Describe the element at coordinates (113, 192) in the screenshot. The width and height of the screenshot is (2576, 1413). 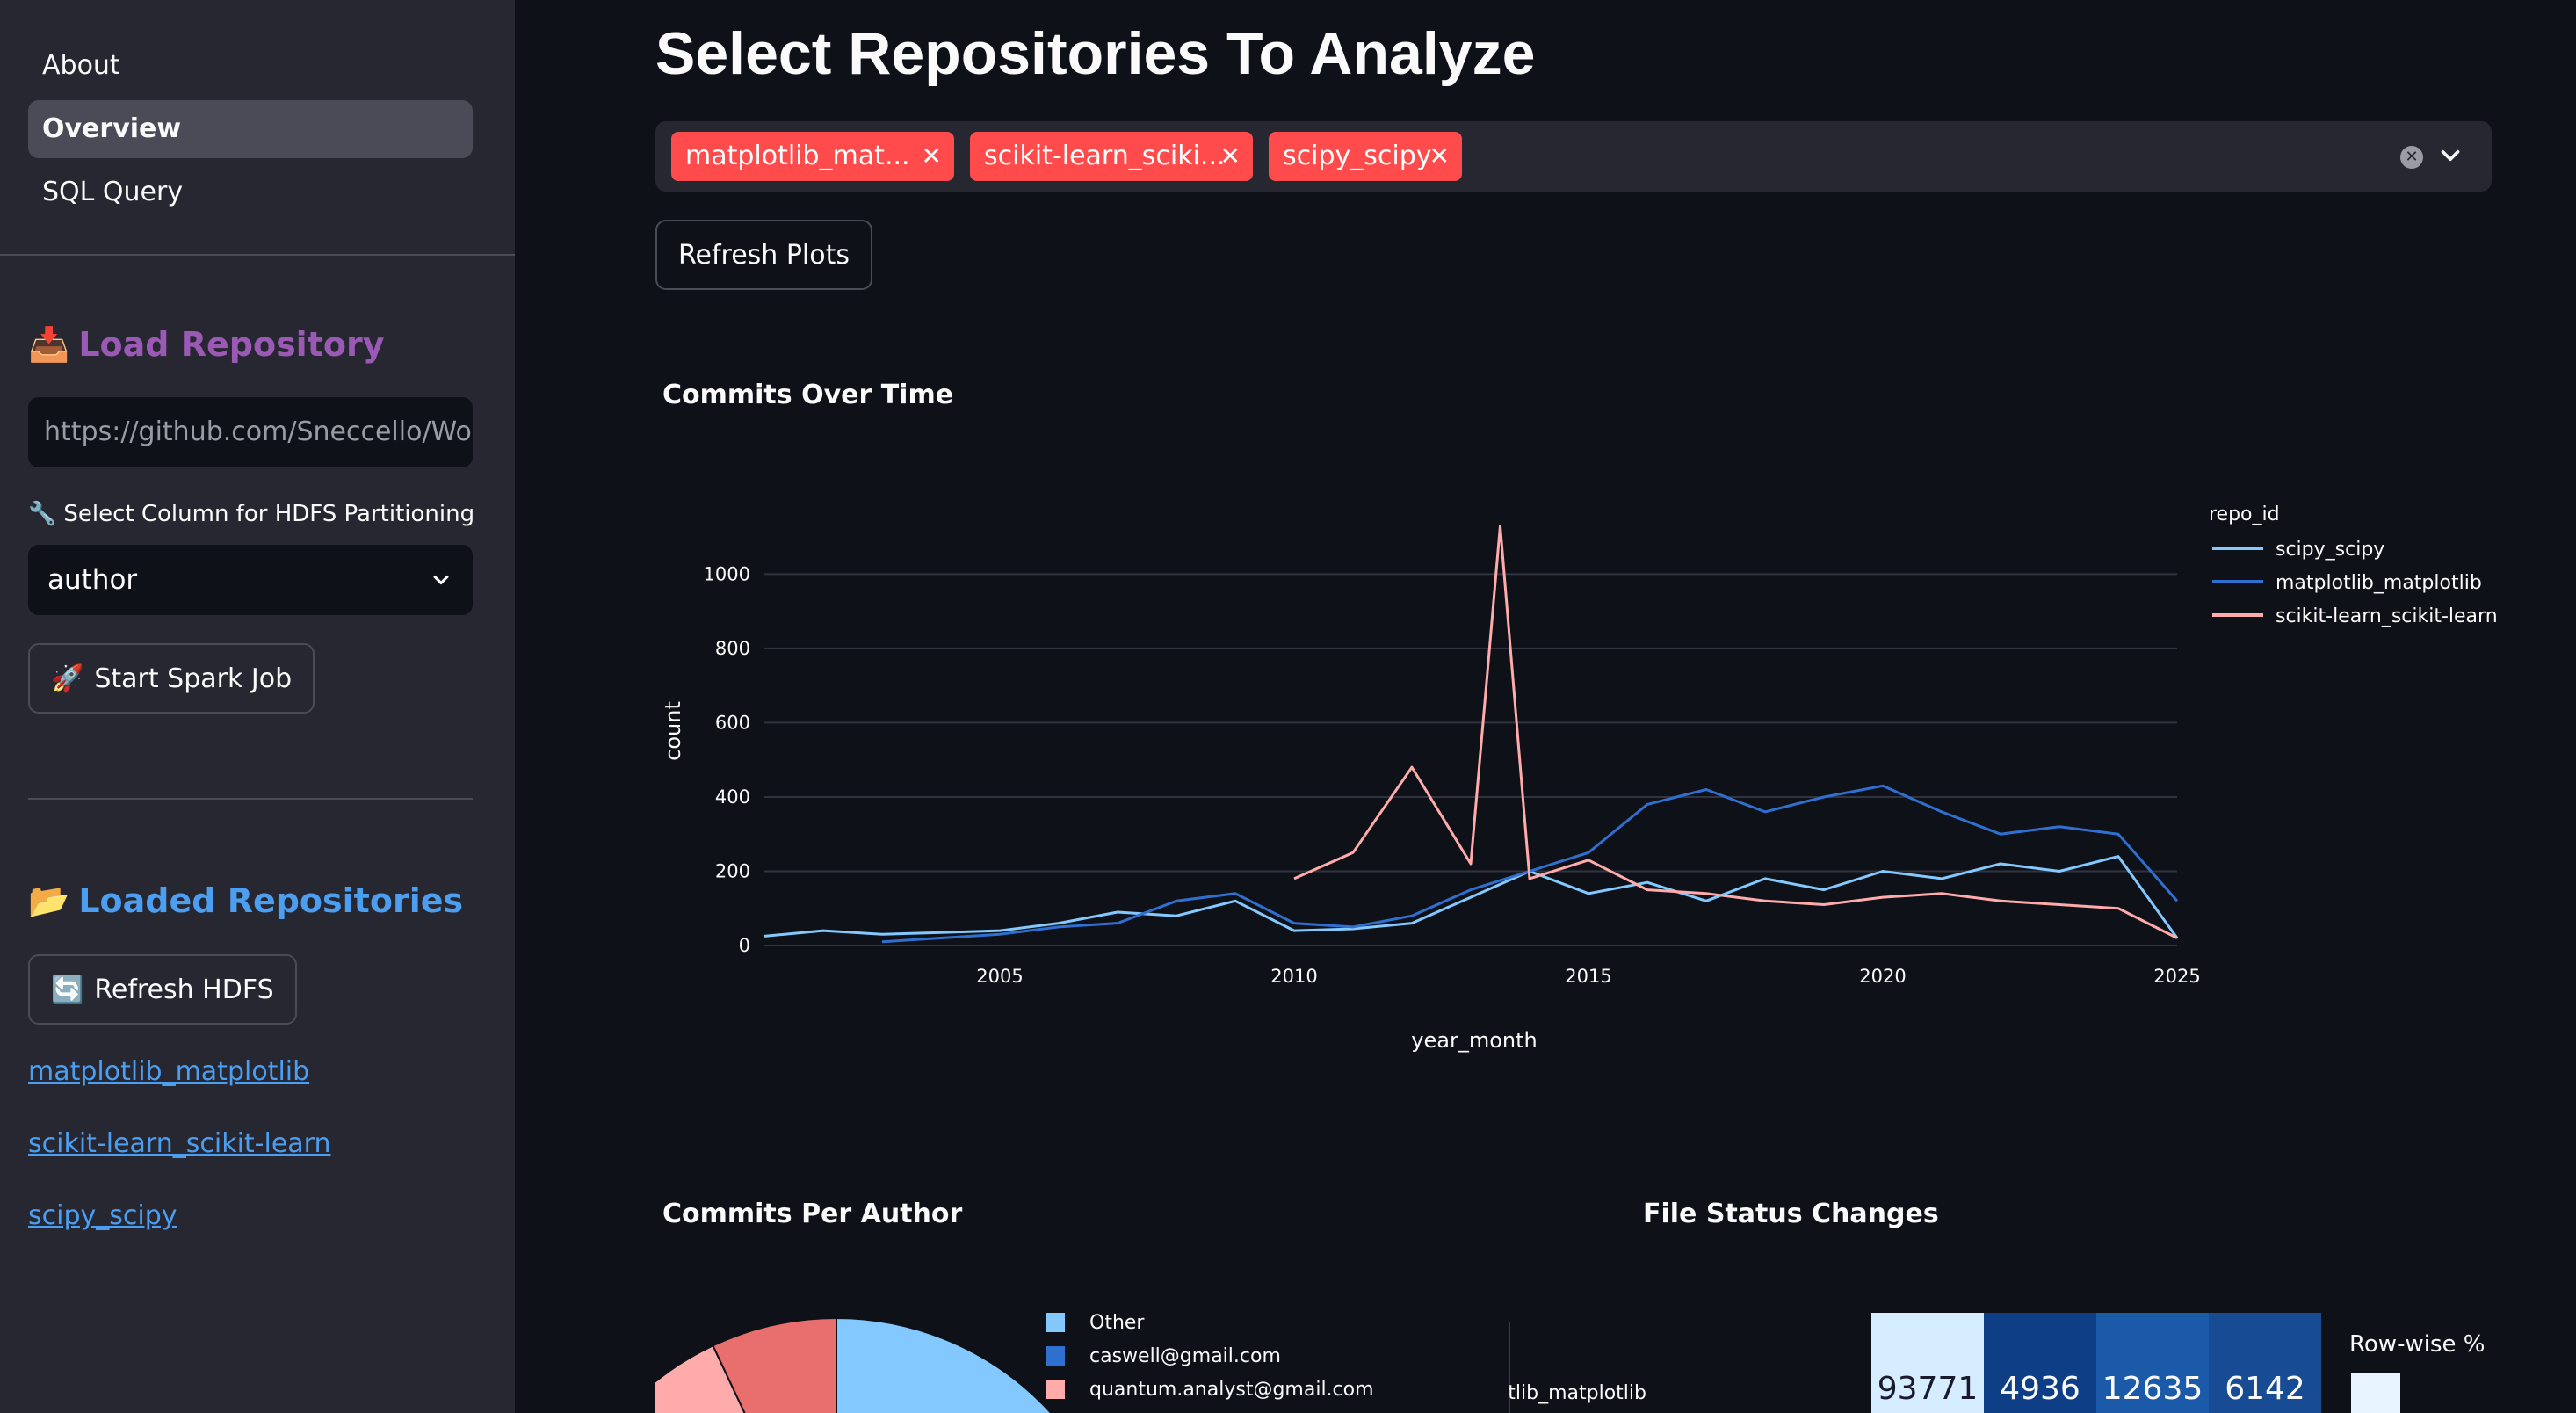
I see `nav-sql-query: SQL Query` at that location.